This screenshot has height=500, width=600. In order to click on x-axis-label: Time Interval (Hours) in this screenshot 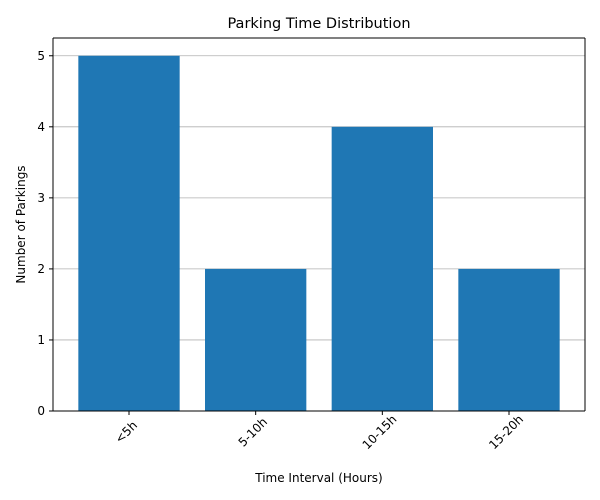, I will do `click(318, 478)`.